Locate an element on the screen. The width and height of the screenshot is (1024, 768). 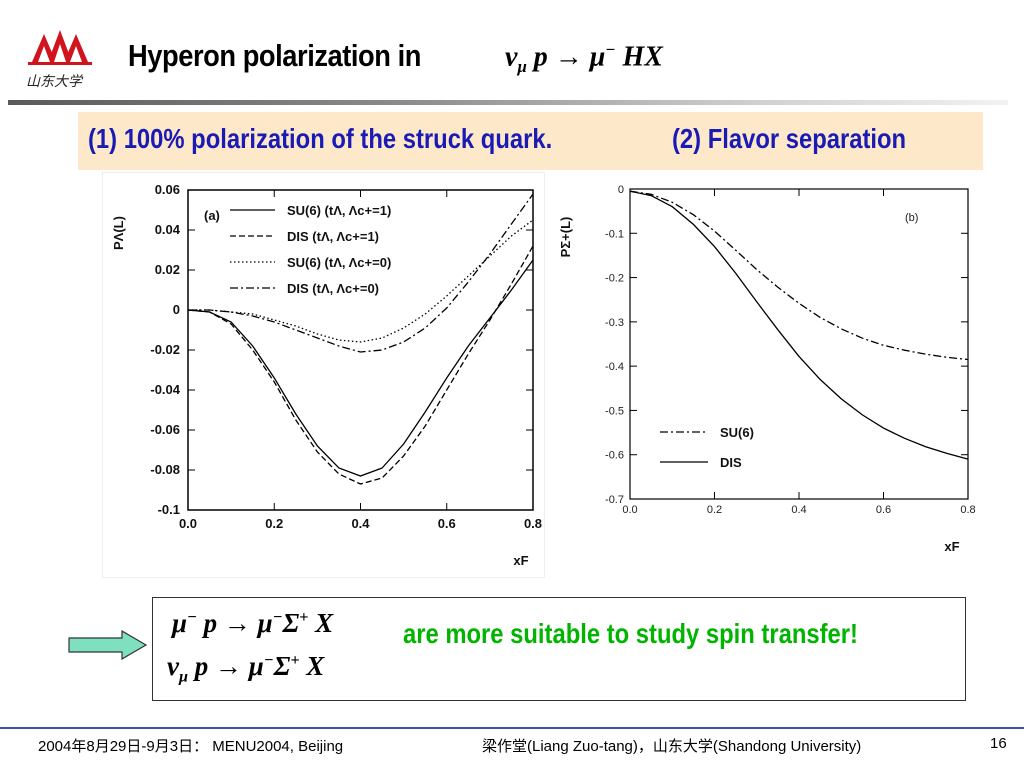
university-logo: 山东大学 is located at coordinates (63, 59).